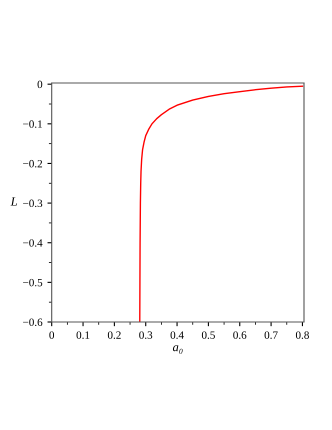 The height and width of the screenshot is (430, 332). I want to click on y-axis-title: L, so click(14, 201).